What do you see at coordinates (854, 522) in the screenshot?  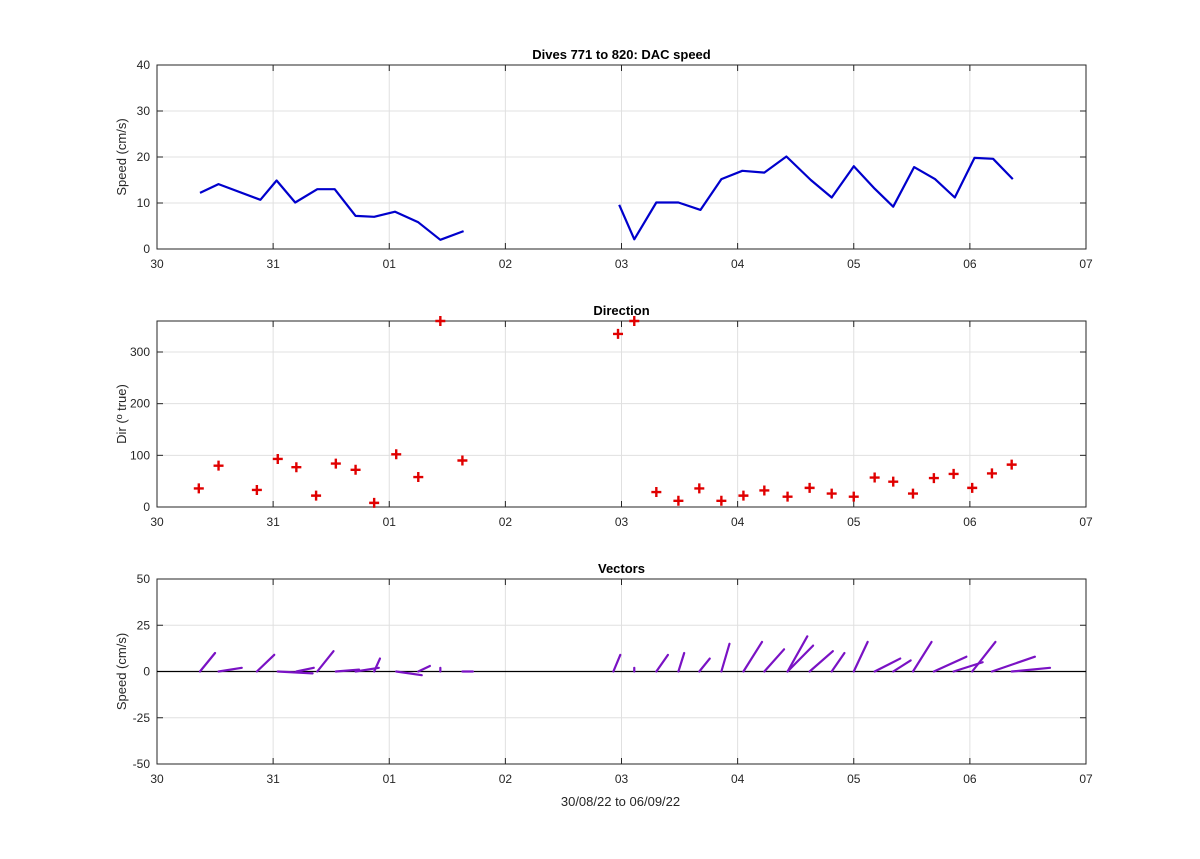 I see `direction-x-tick-label: 05` at bounding box center [854, 522].